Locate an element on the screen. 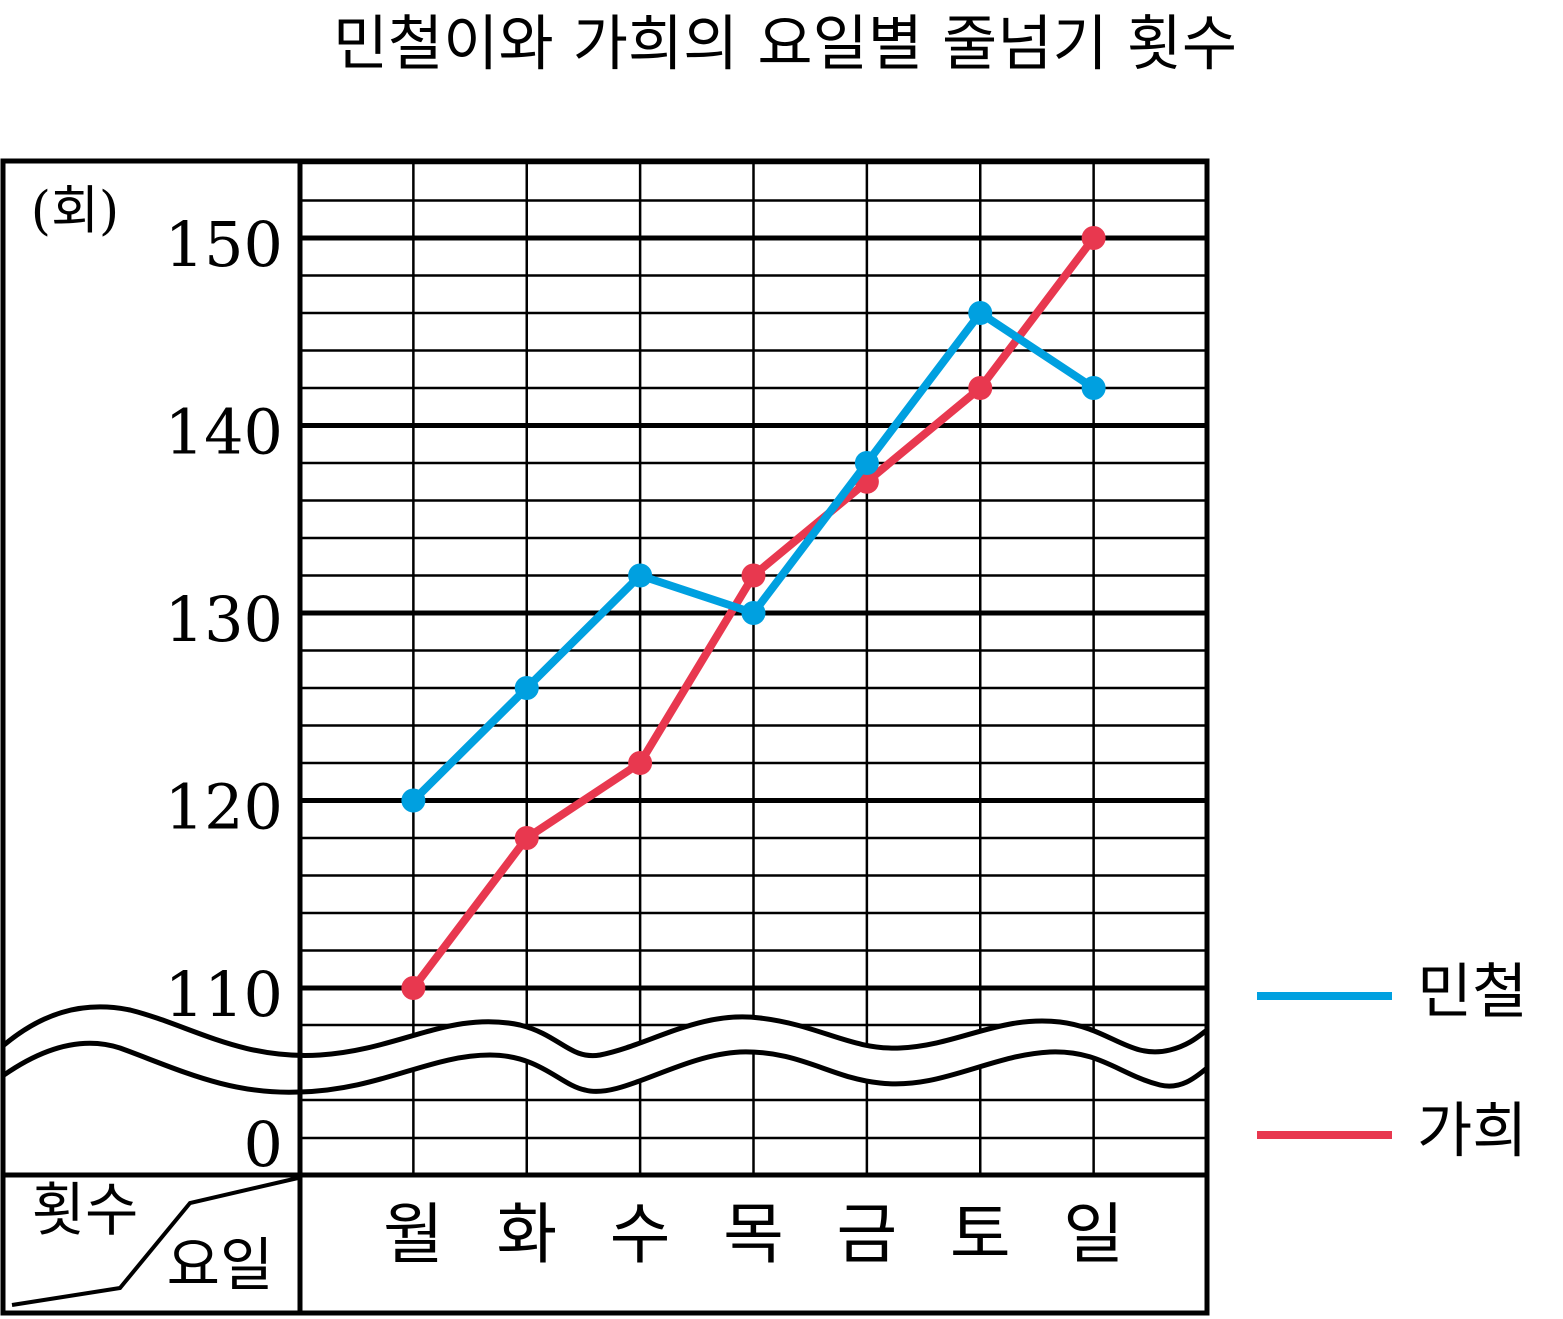 Image resolution: width=1563 pixels, height=1319 pixels. axis-break is located at coordinates (605, 1049).